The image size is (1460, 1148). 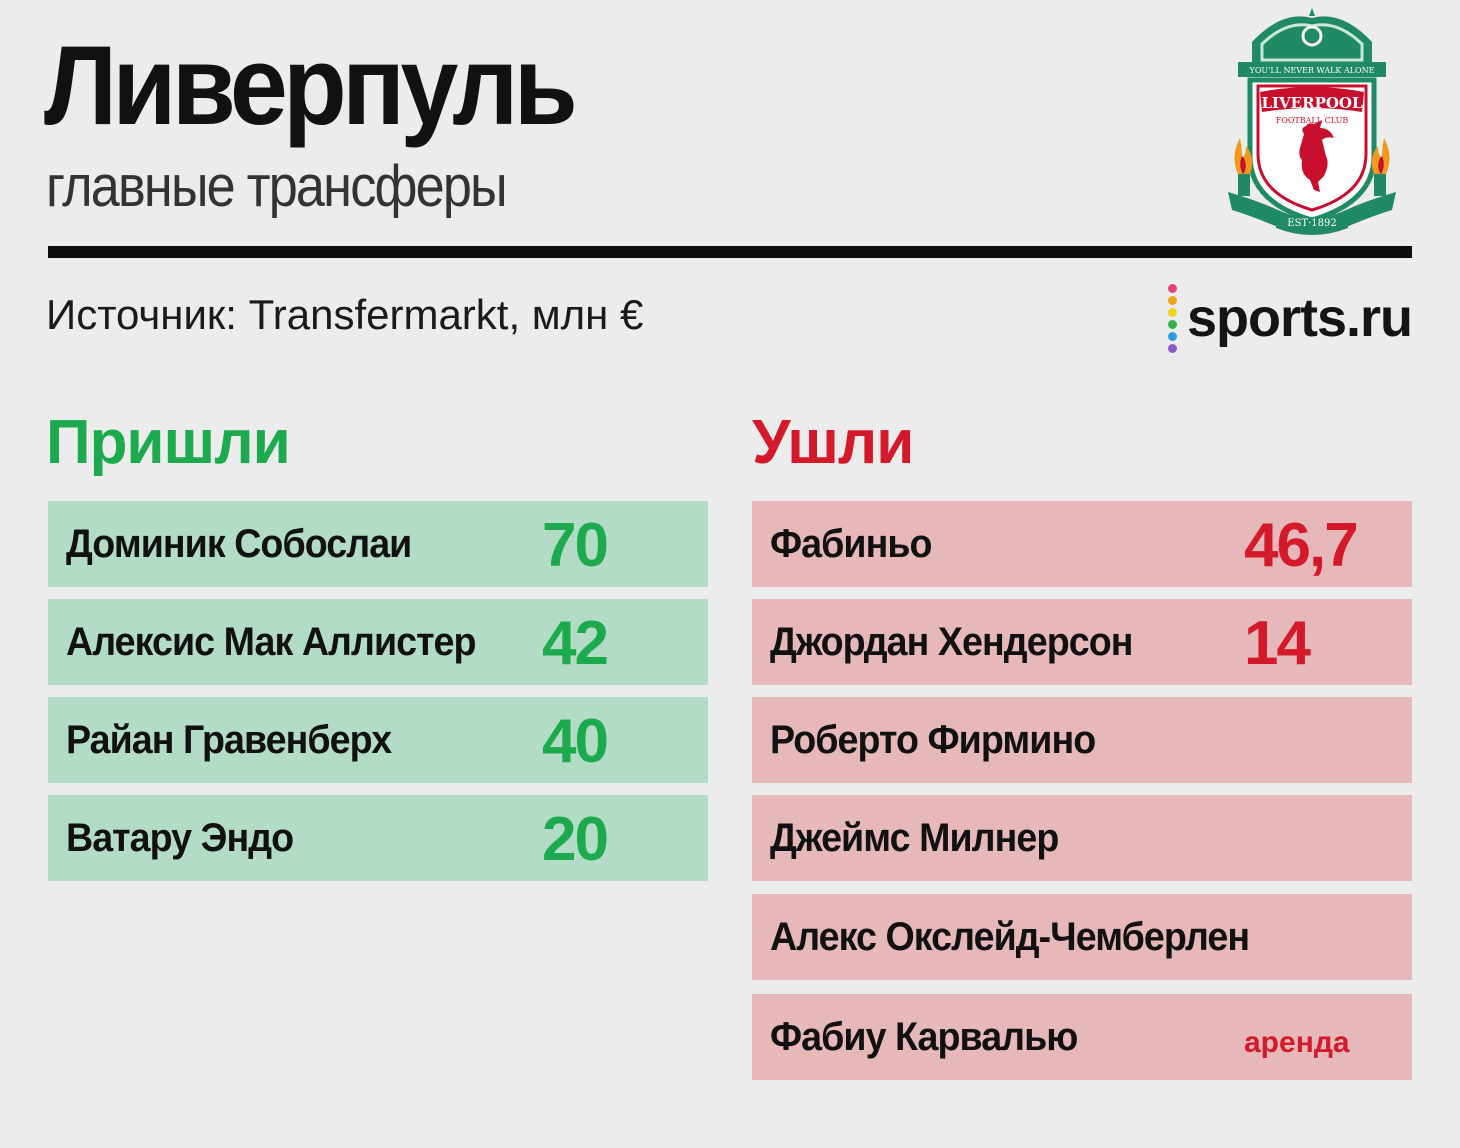 I want to click on player-name: Райан Гравенберх, so click(x=229, y=739).